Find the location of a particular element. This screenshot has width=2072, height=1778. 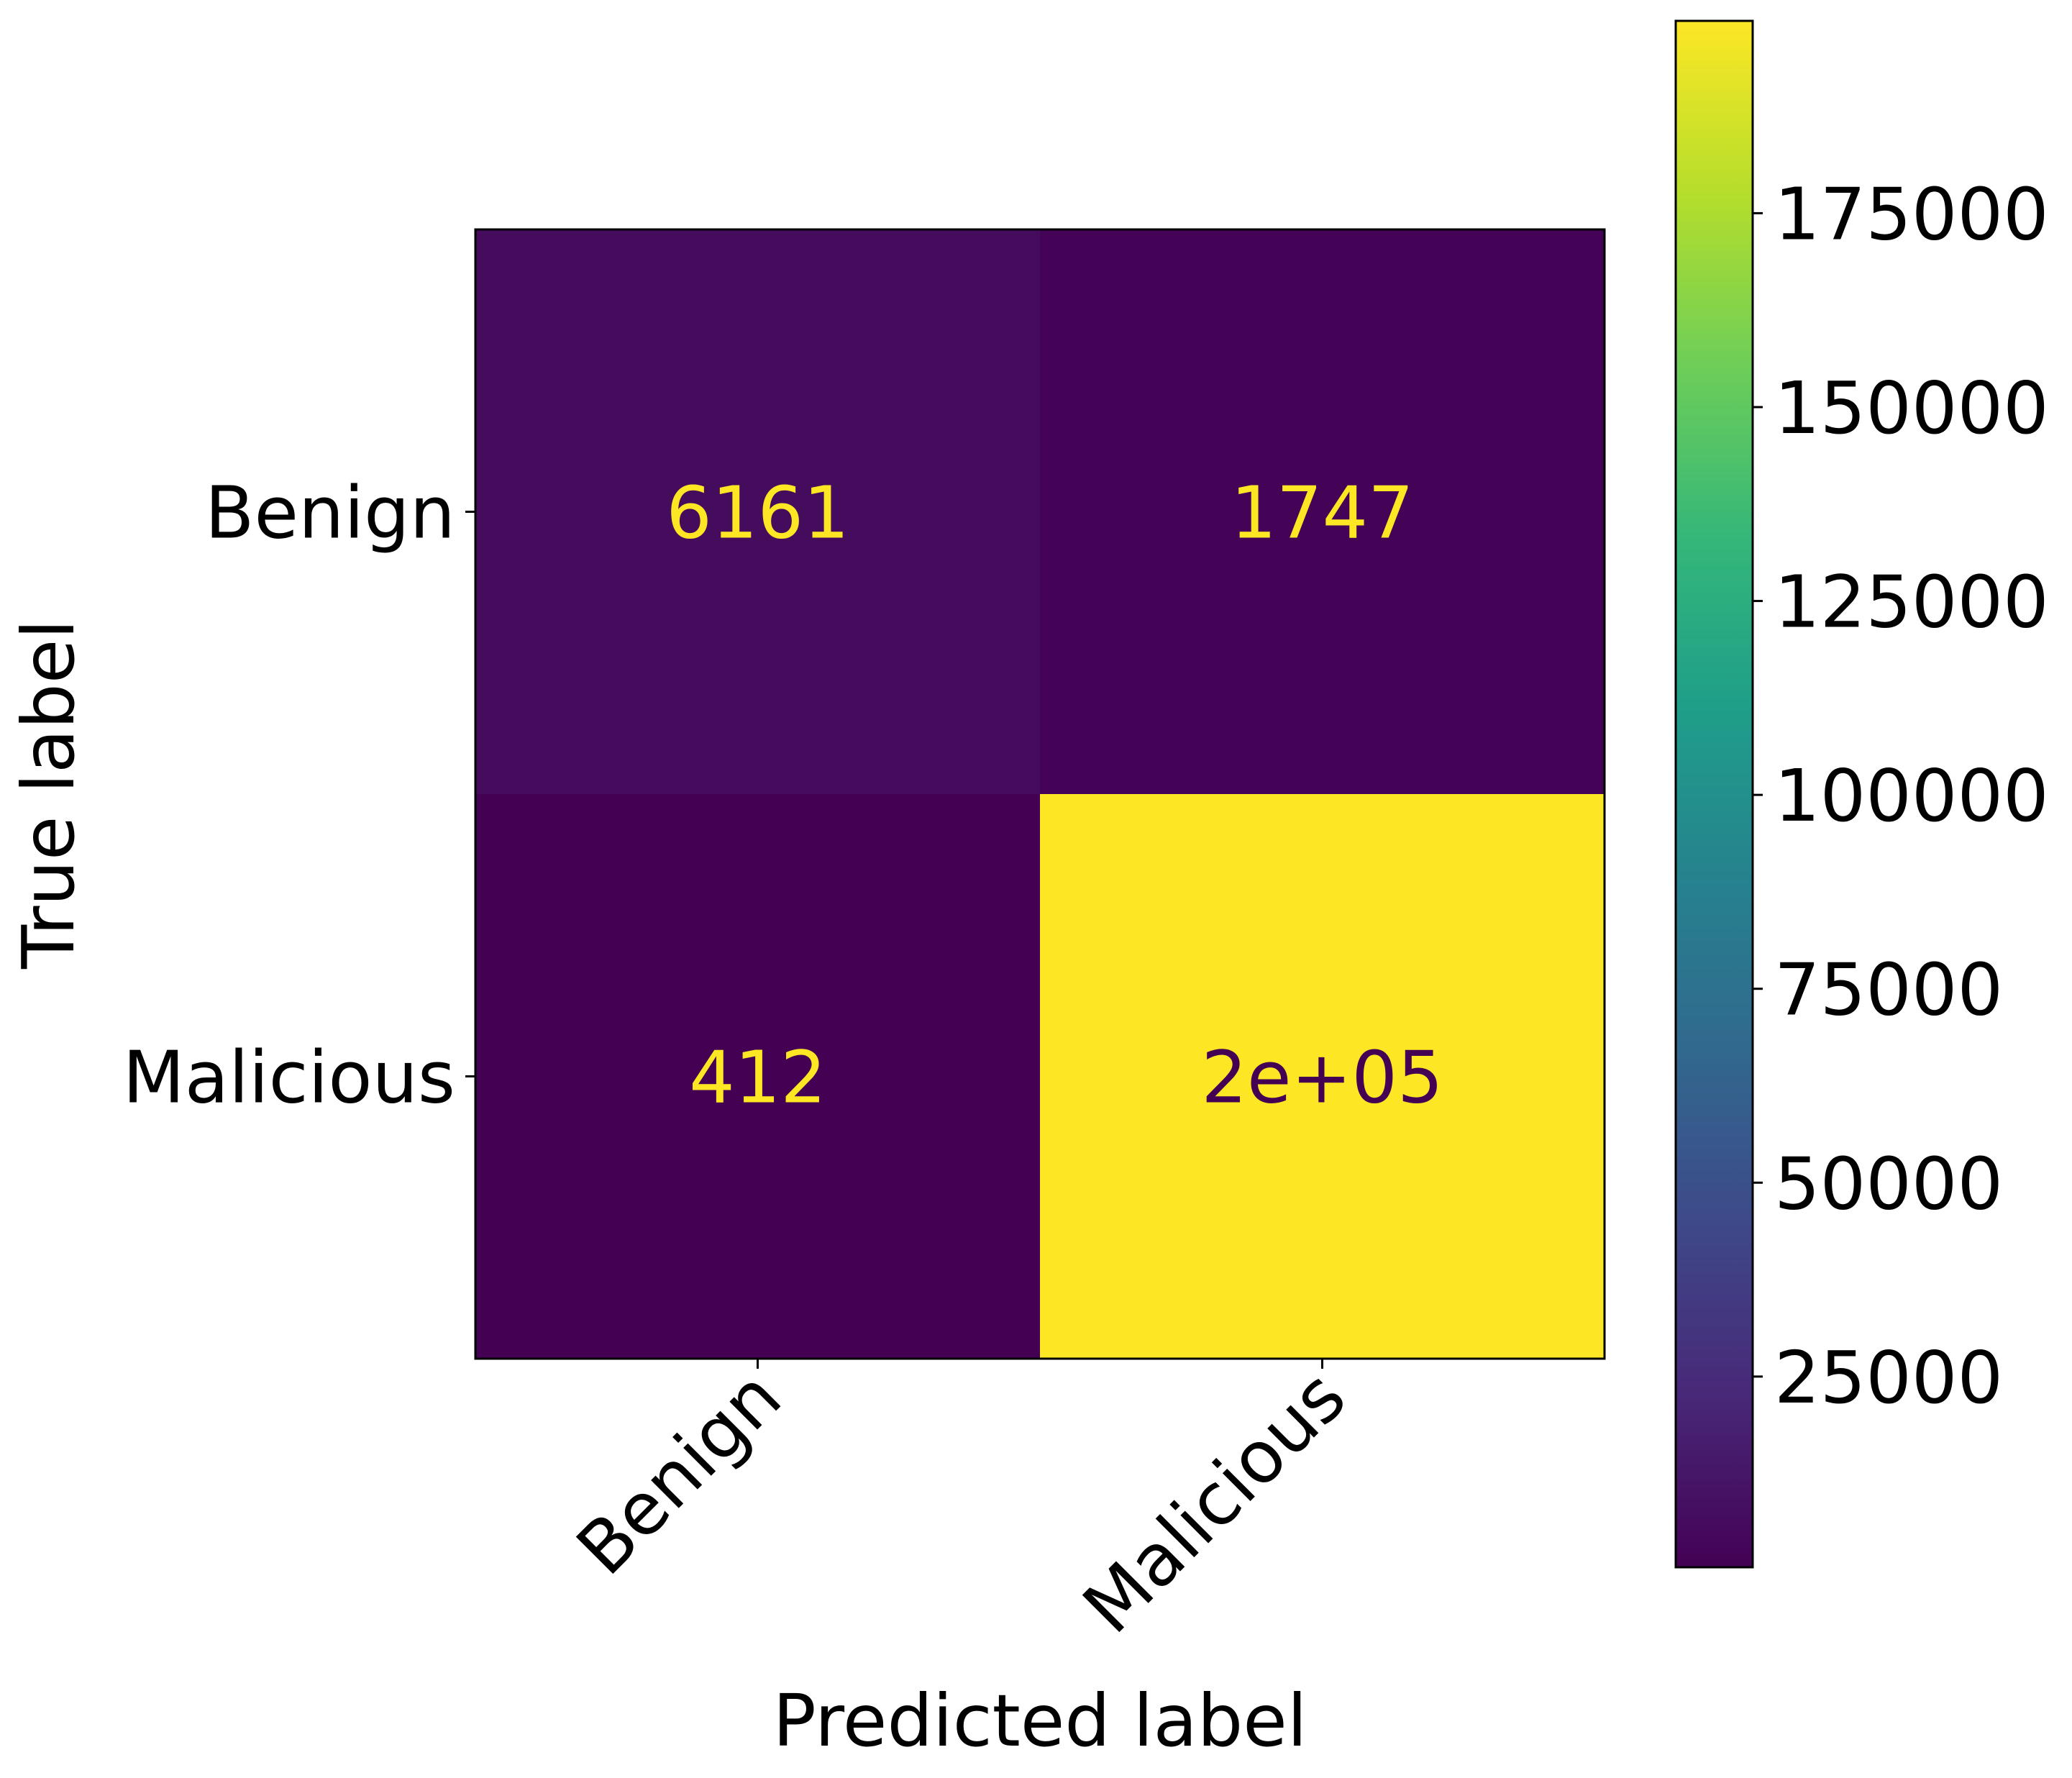

colorbar is located at coordinates (1714, 794).